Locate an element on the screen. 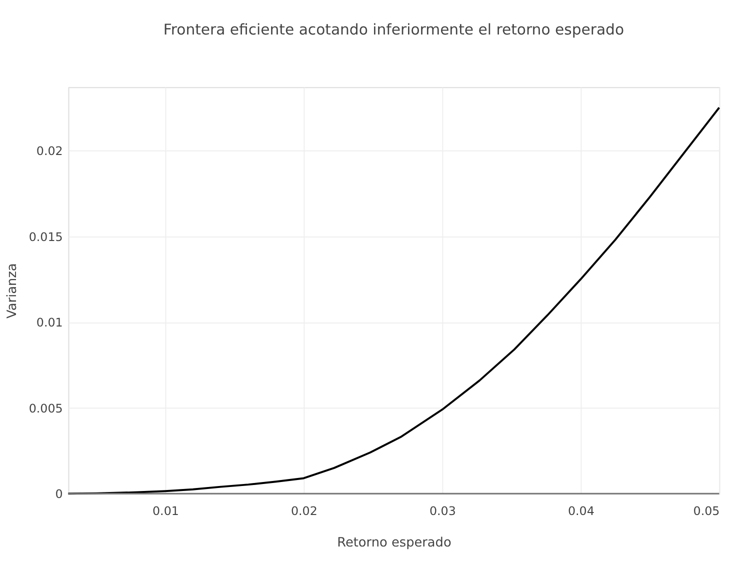 This screenshot has height=569, width=737. y-axis-title: Varianza is located at coordinates (12, 290).